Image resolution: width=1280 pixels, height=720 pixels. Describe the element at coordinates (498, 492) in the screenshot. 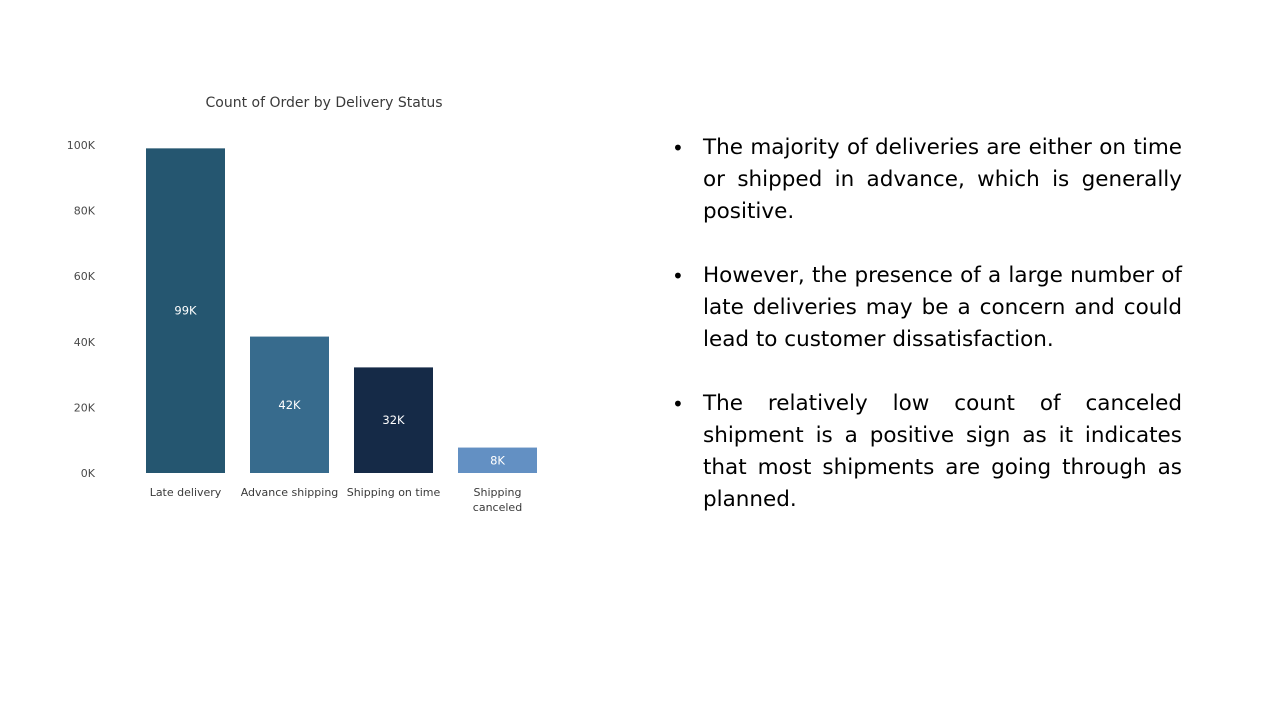

I see `x-category-label: Shipping` at that location.